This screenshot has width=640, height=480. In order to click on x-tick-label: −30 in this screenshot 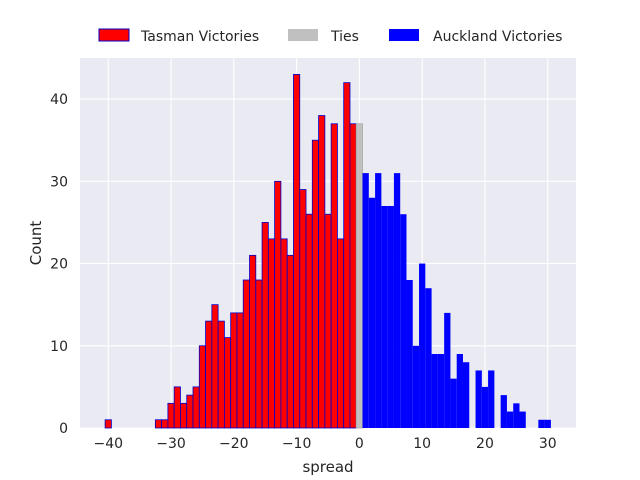, I will do `click(171, 444)`.